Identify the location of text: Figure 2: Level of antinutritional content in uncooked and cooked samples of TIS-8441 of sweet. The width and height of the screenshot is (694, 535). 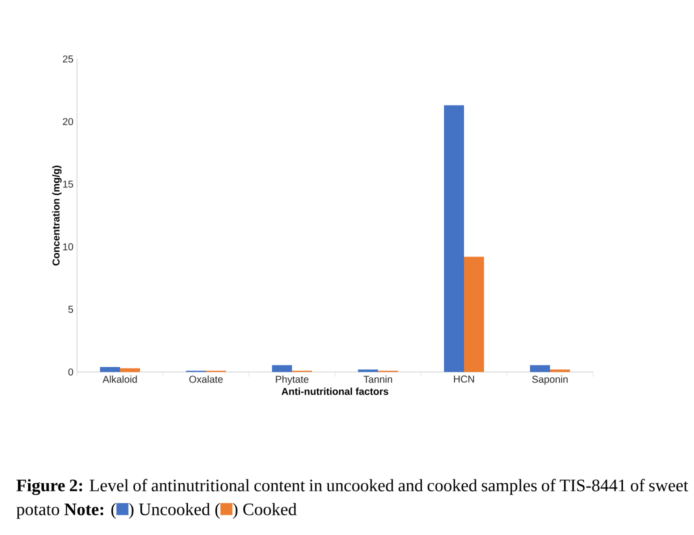
(352, 487).